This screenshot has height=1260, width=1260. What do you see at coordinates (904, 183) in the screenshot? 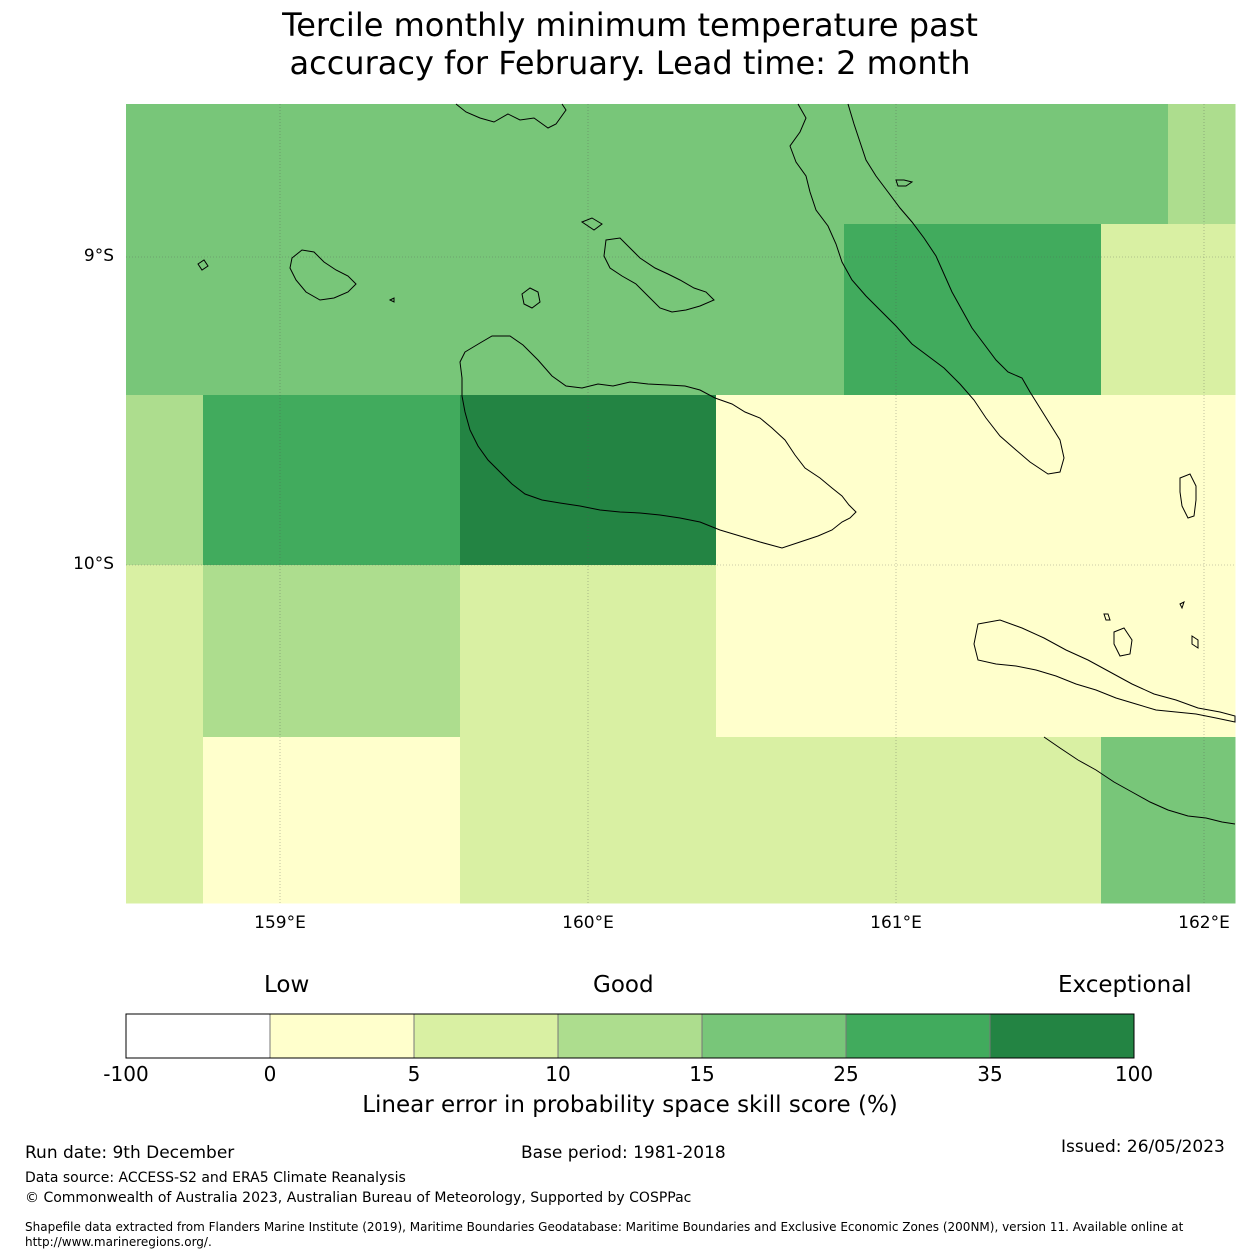
I see `coastline-nggela` at bounding box center [904, 183].